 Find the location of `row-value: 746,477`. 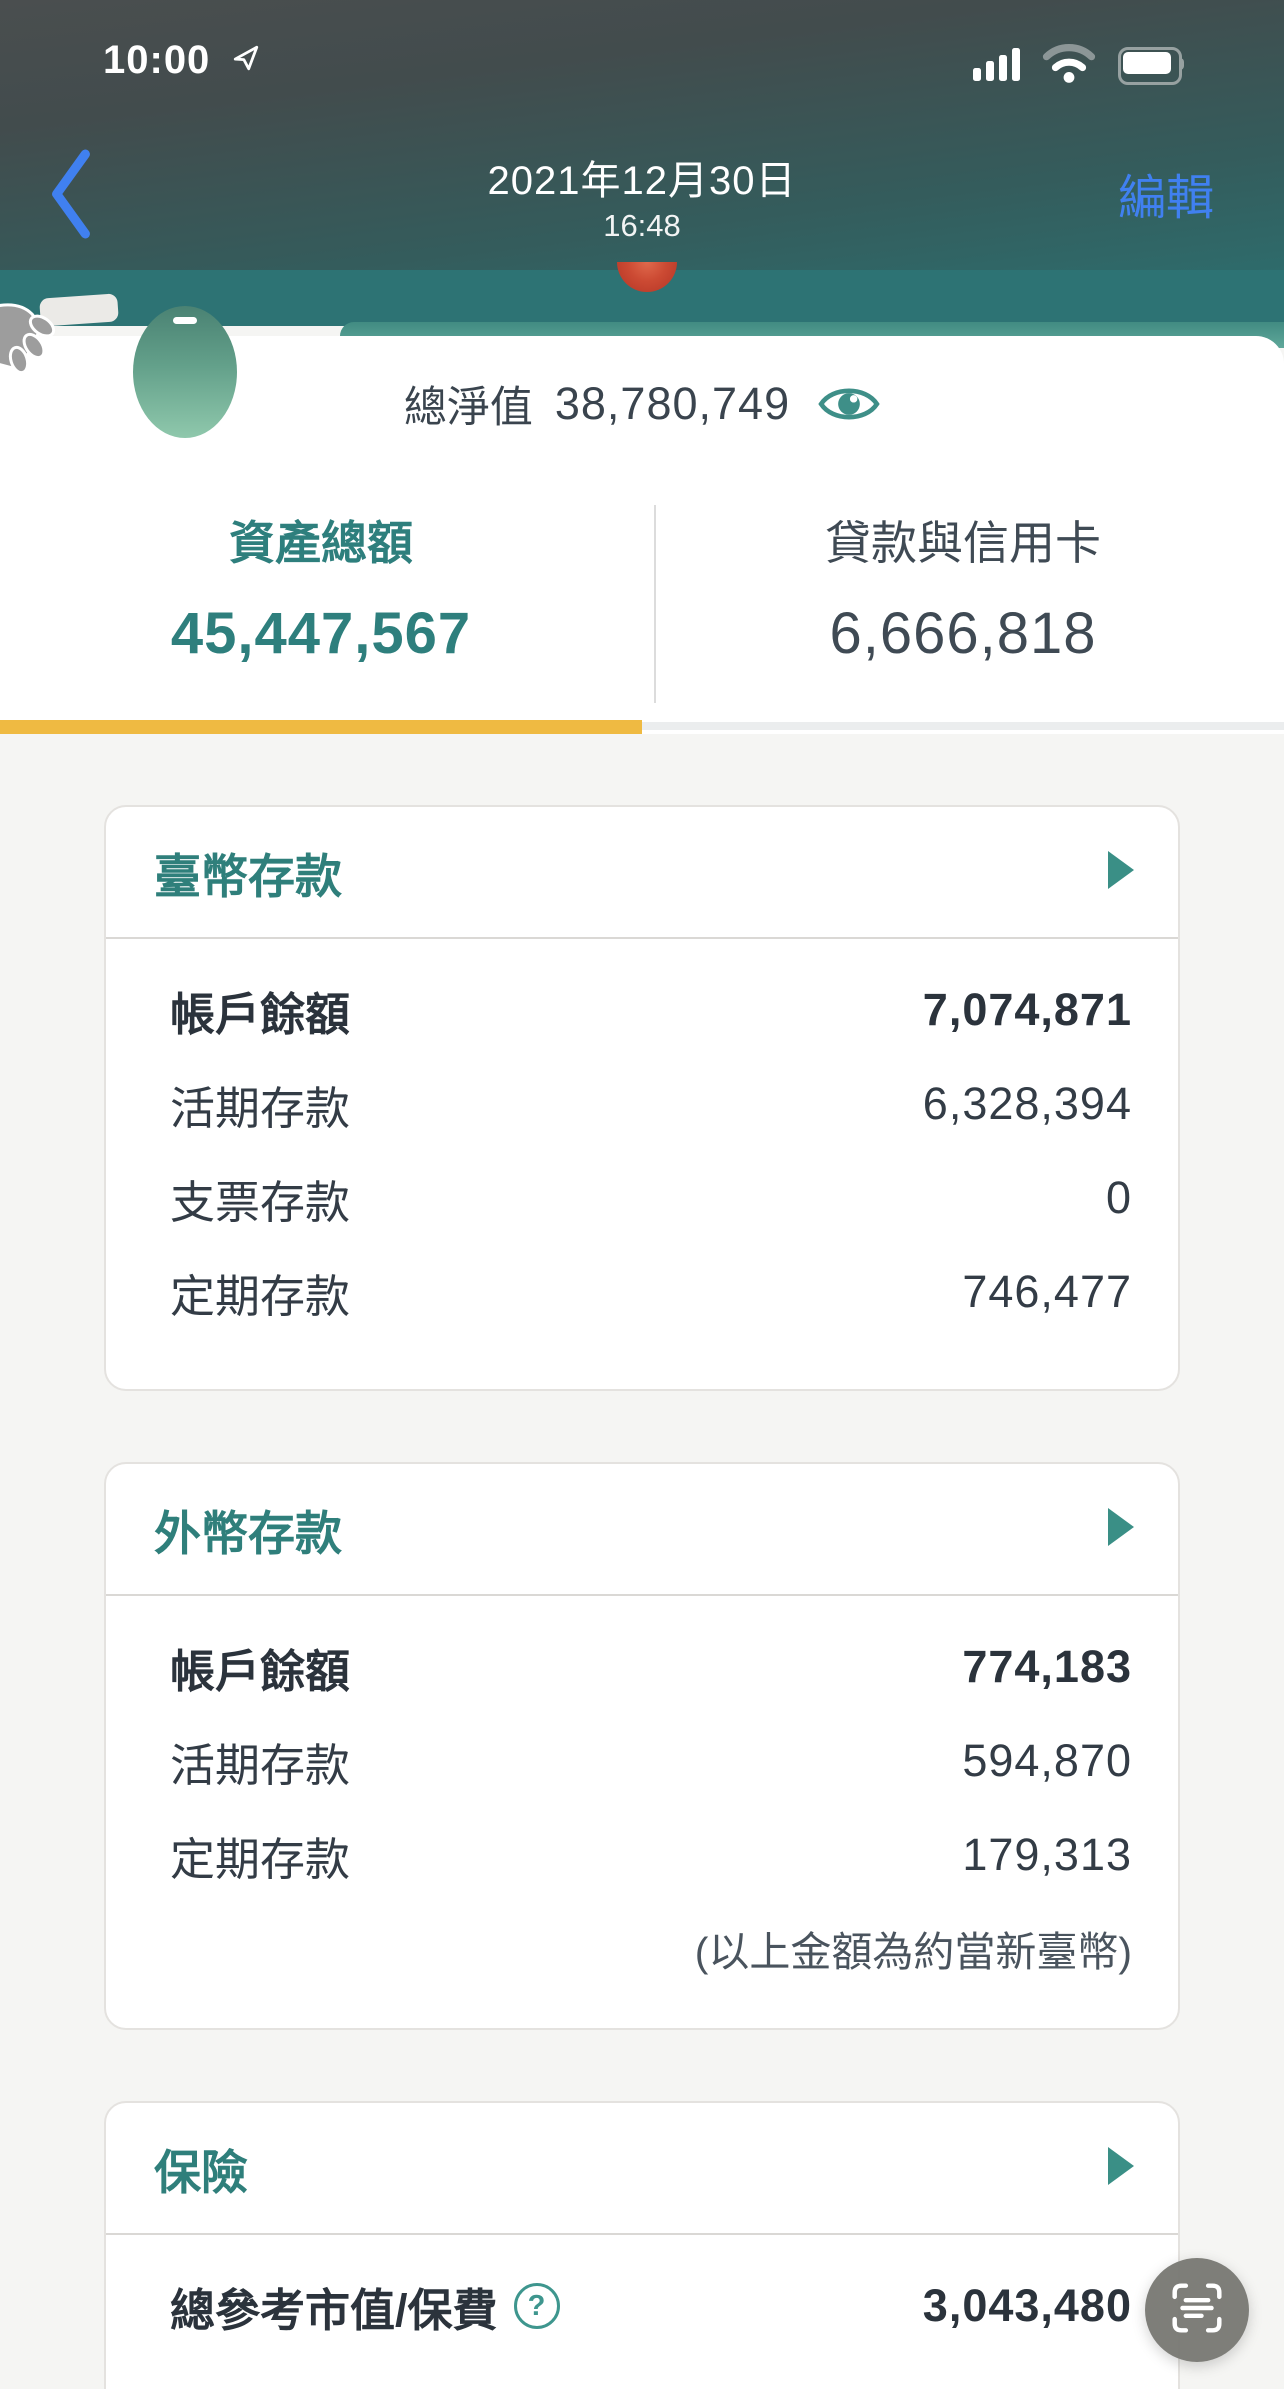

row-value: 746,477 is located at coordinates (1047, 1291).